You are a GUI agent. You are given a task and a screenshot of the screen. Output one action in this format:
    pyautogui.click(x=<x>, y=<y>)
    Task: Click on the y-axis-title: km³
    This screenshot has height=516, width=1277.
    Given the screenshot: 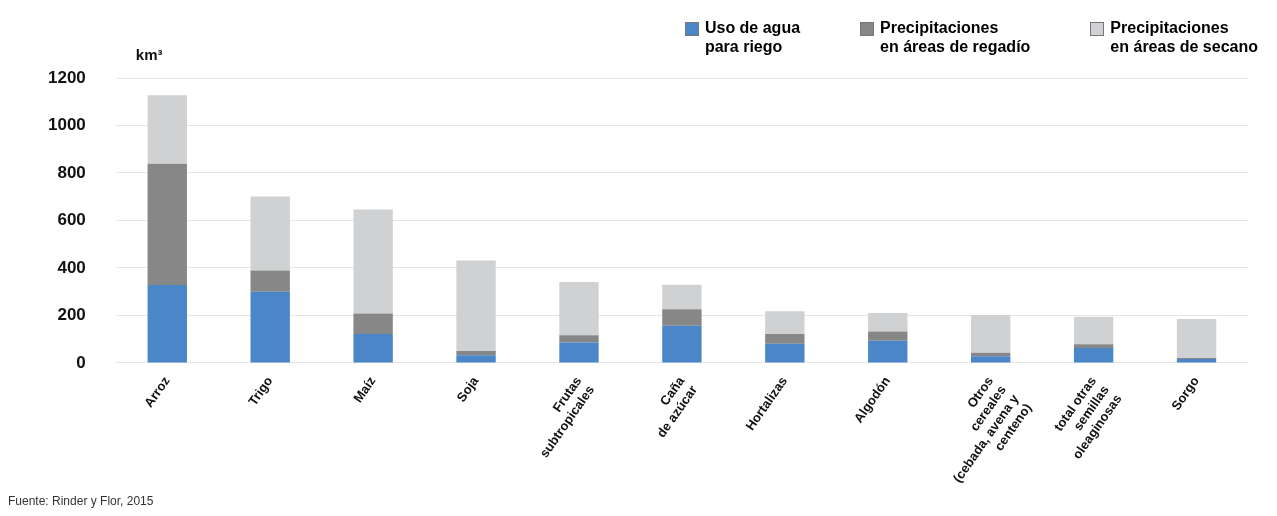 What is the action you would take?
    pyautogui.click(x=149, y=54)
    